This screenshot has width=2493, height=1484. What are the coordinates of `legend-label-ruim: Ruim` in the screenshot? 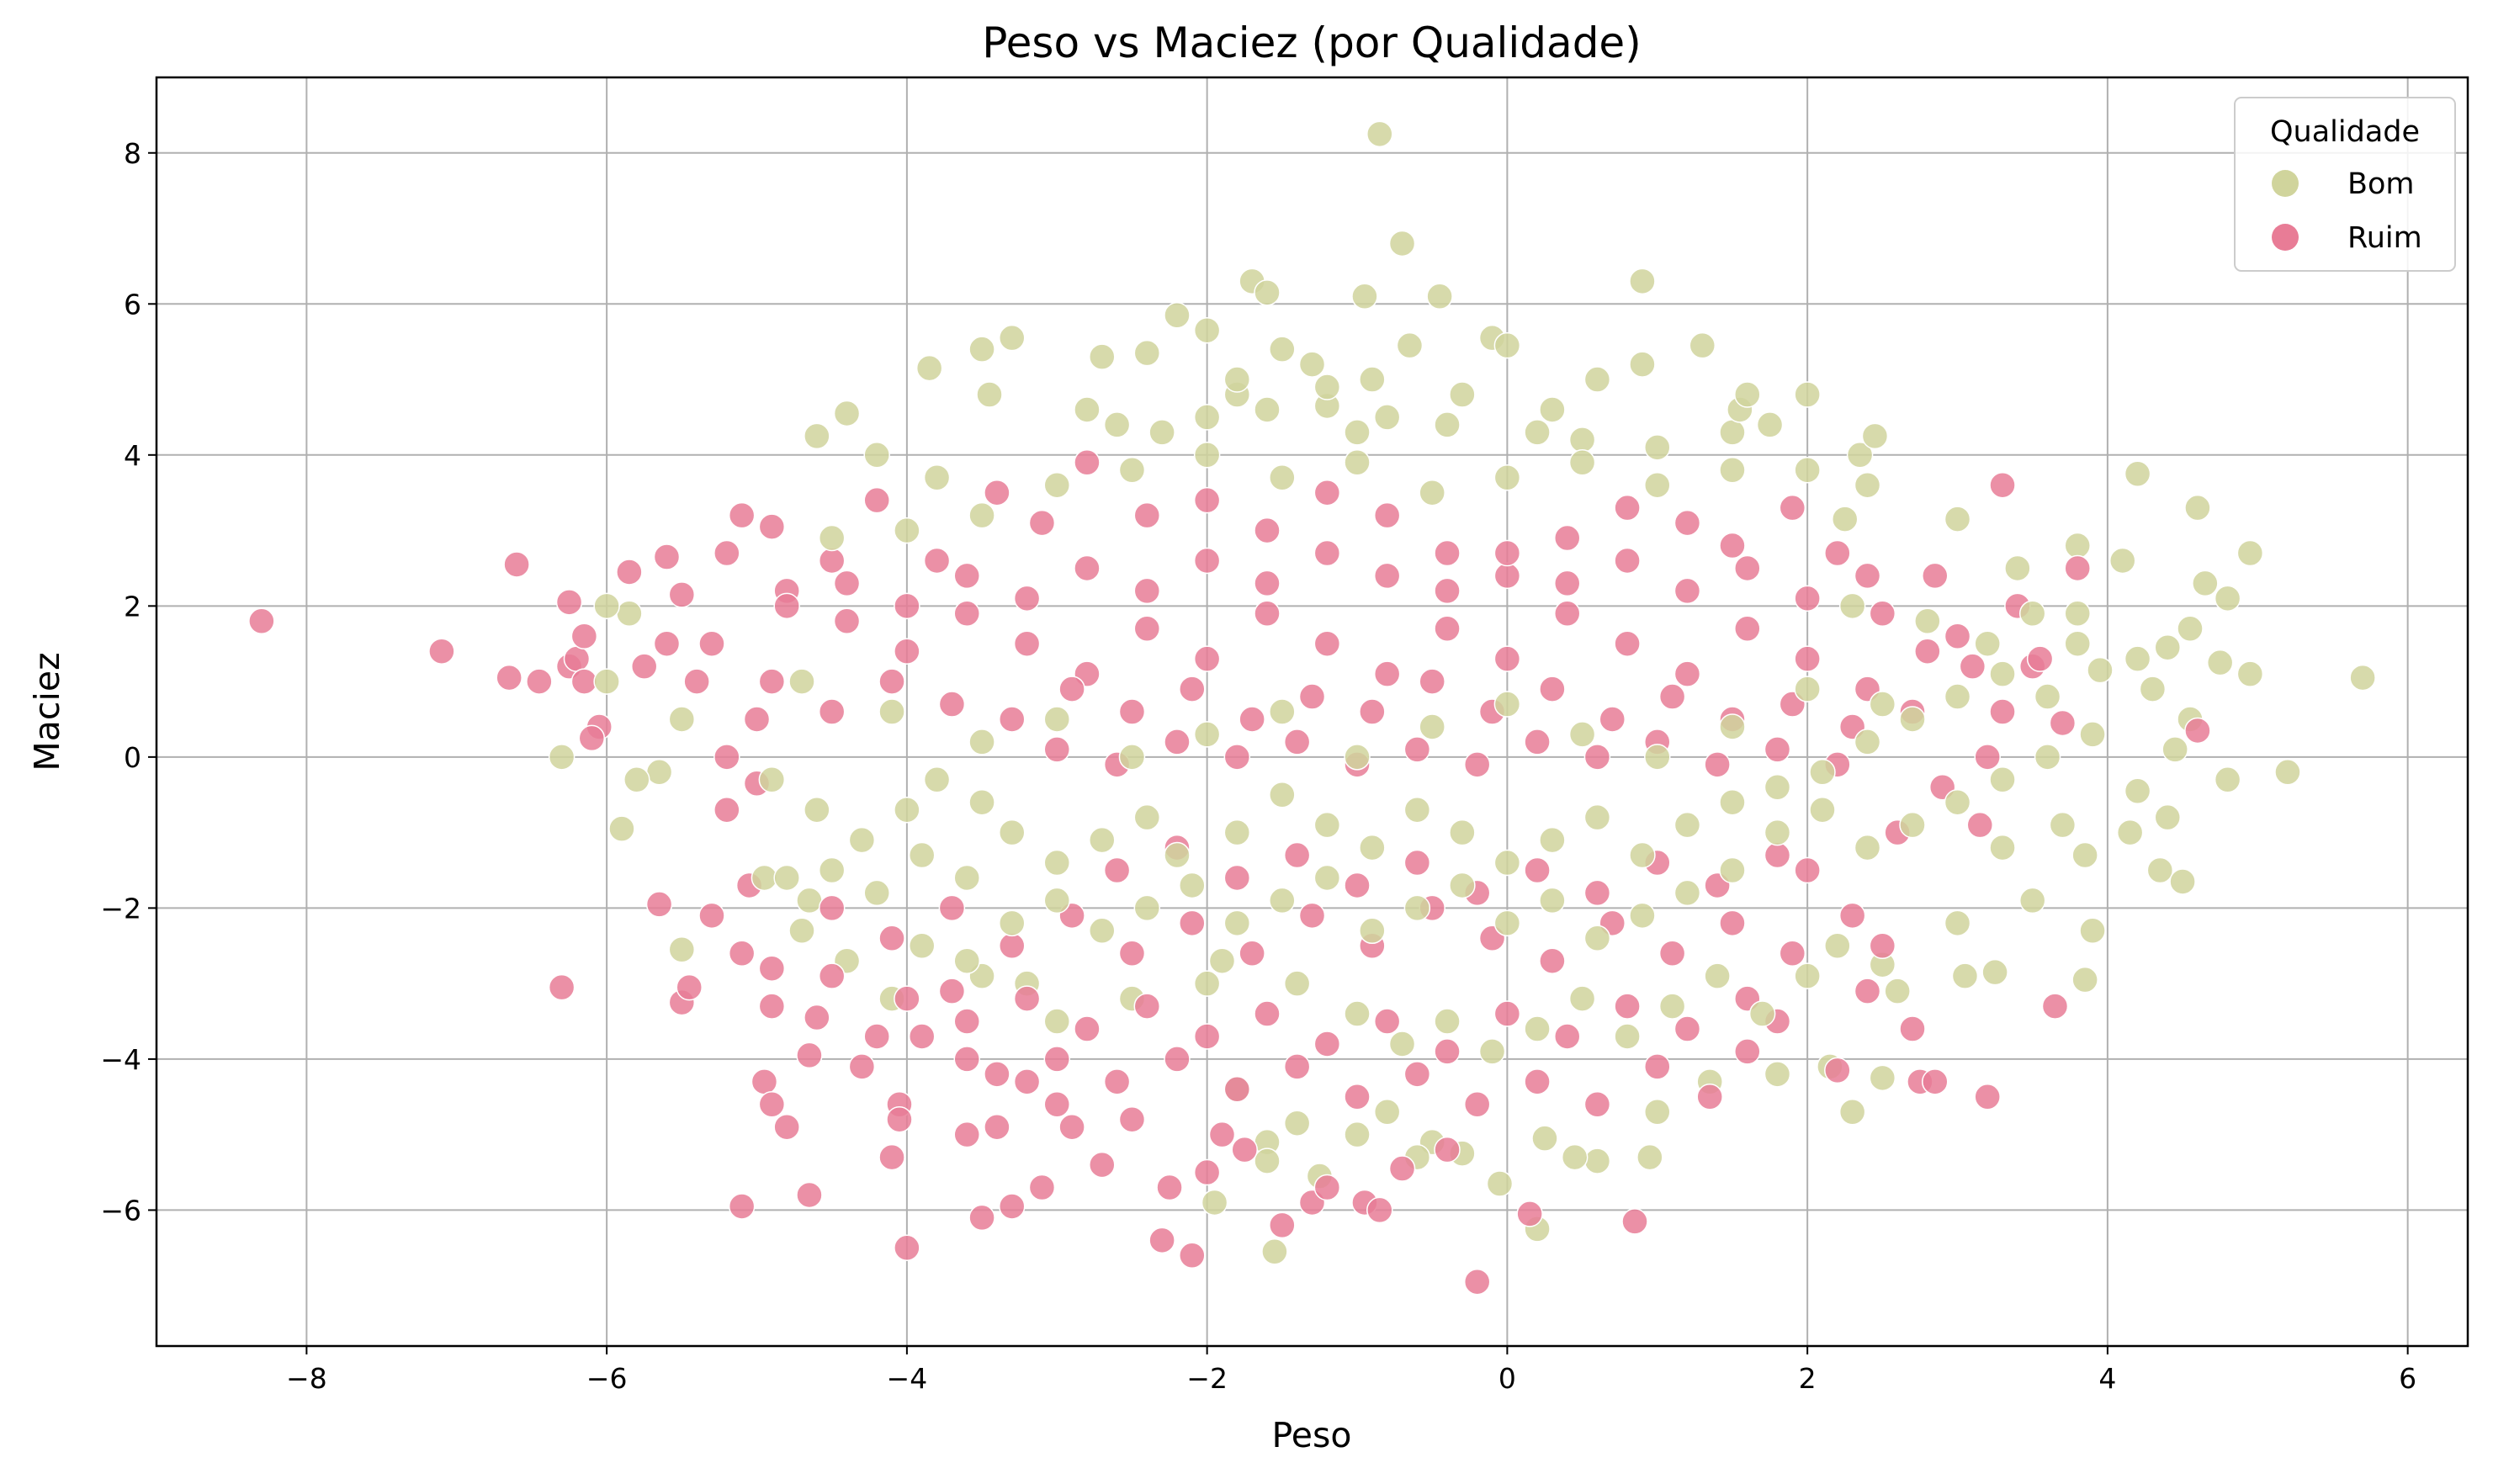 It's located at (2384, 238).